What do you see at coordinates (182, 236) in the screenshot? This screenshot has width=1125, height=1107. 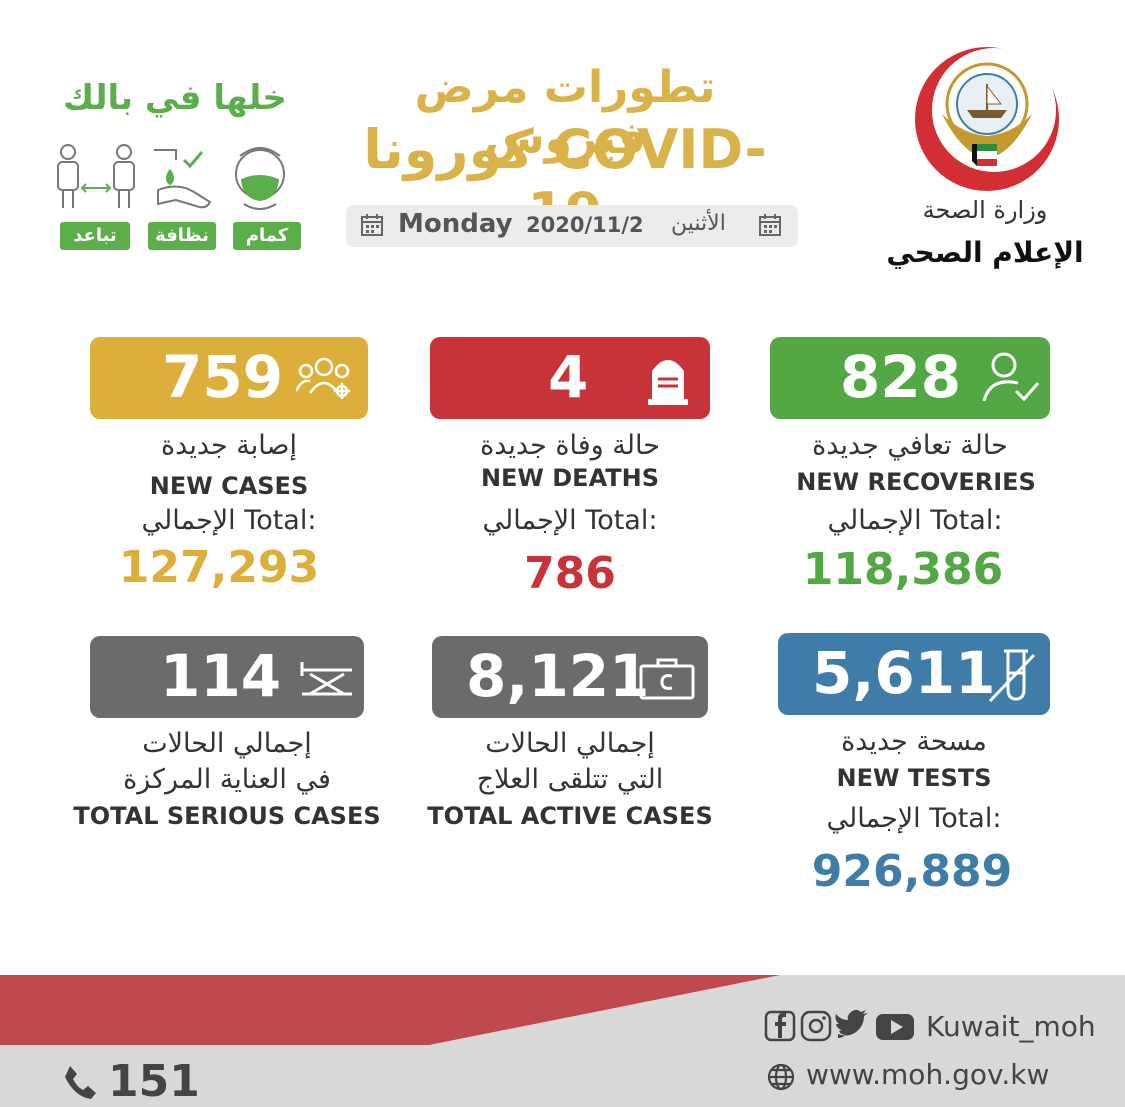 I see `tag-hygiene: نظافة` at bounding box center [182, 236].